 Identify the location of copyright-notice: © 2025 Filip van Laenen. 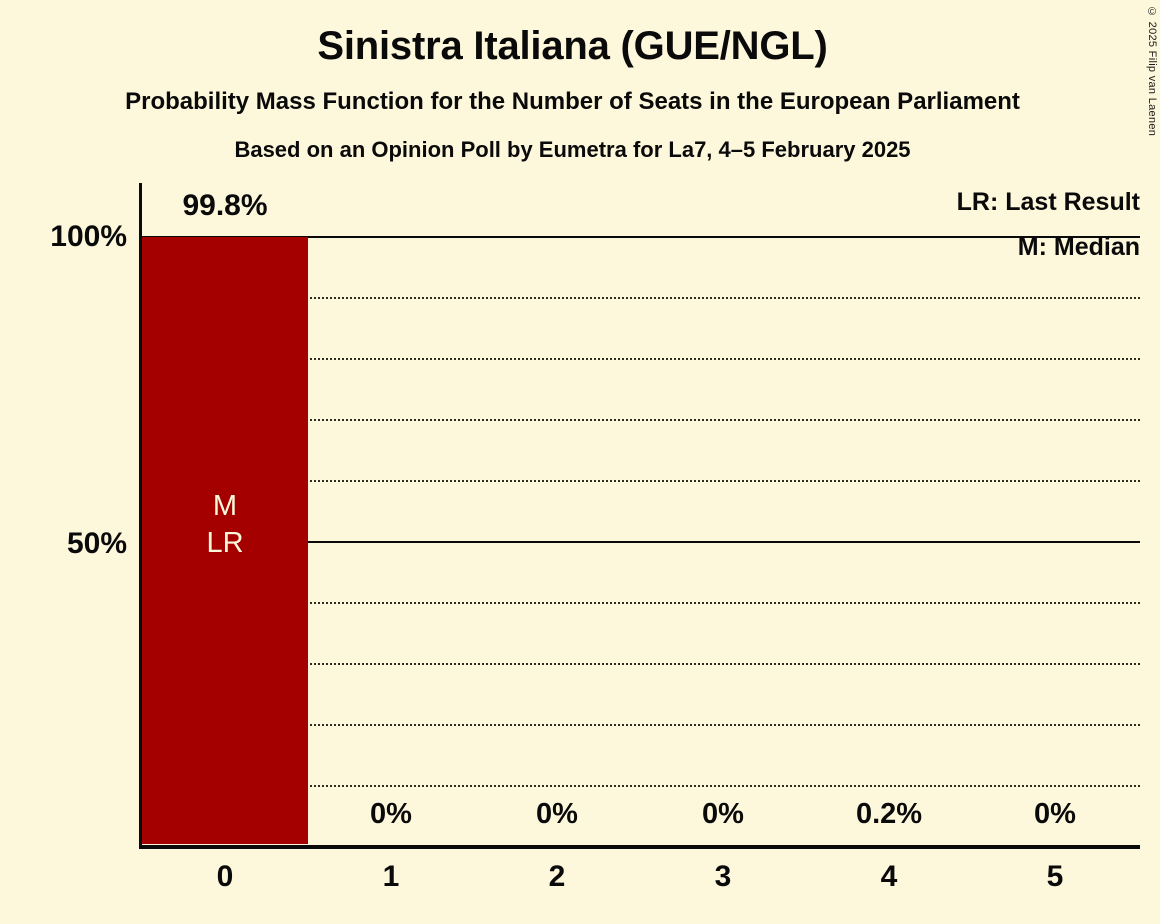
(1152, 71).